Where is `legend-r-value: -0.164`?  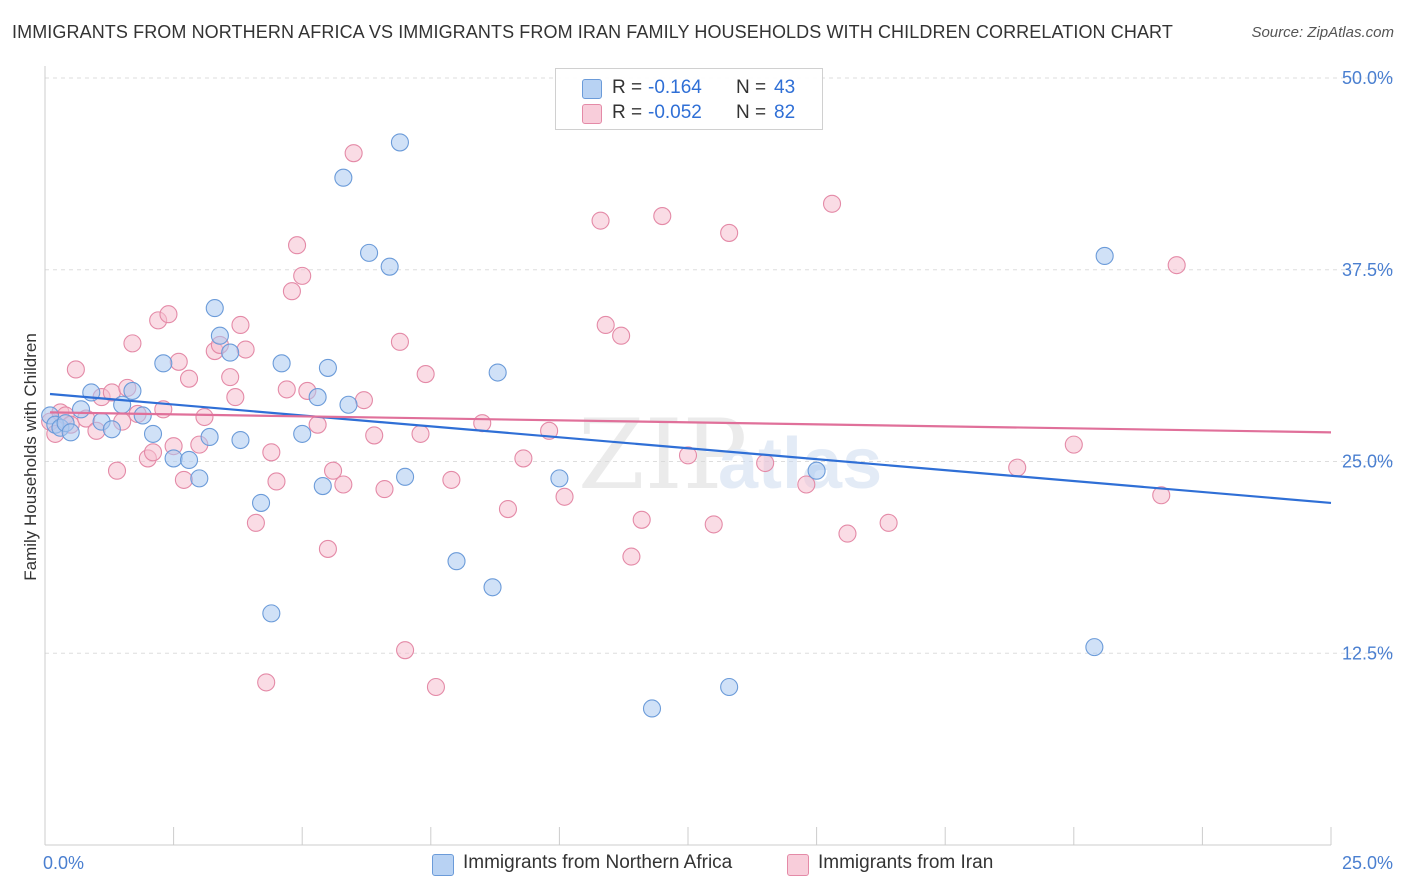 legend-r-value: -0.164 is located at coordinates (675, 87).